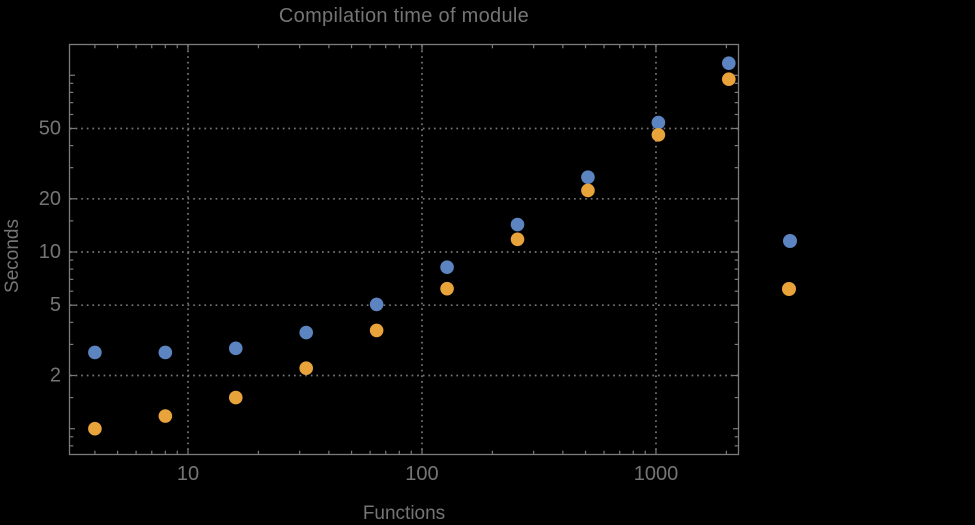  I want to click on y-tick-label: 5, so click(55, 305).